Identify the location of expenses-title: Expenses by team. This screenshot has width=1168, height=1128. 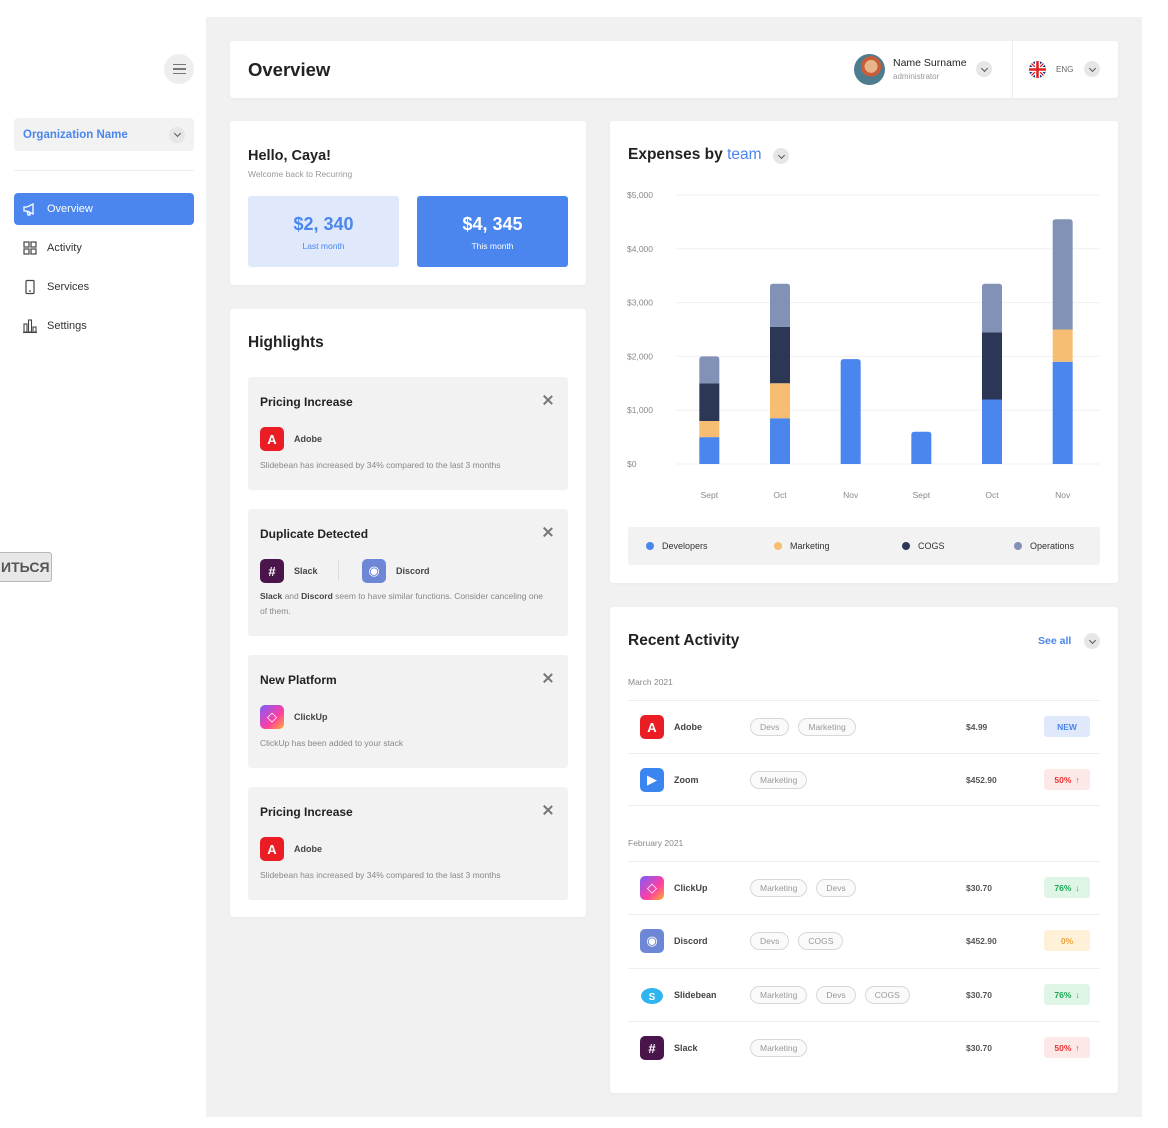
(695, 155).